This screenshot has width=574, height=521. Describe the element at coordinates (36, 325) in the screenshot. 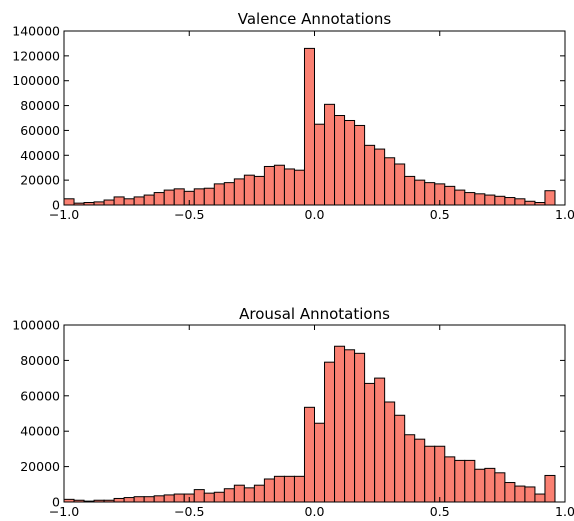

I see `arousal-y-tick-label: 100000` at that location.